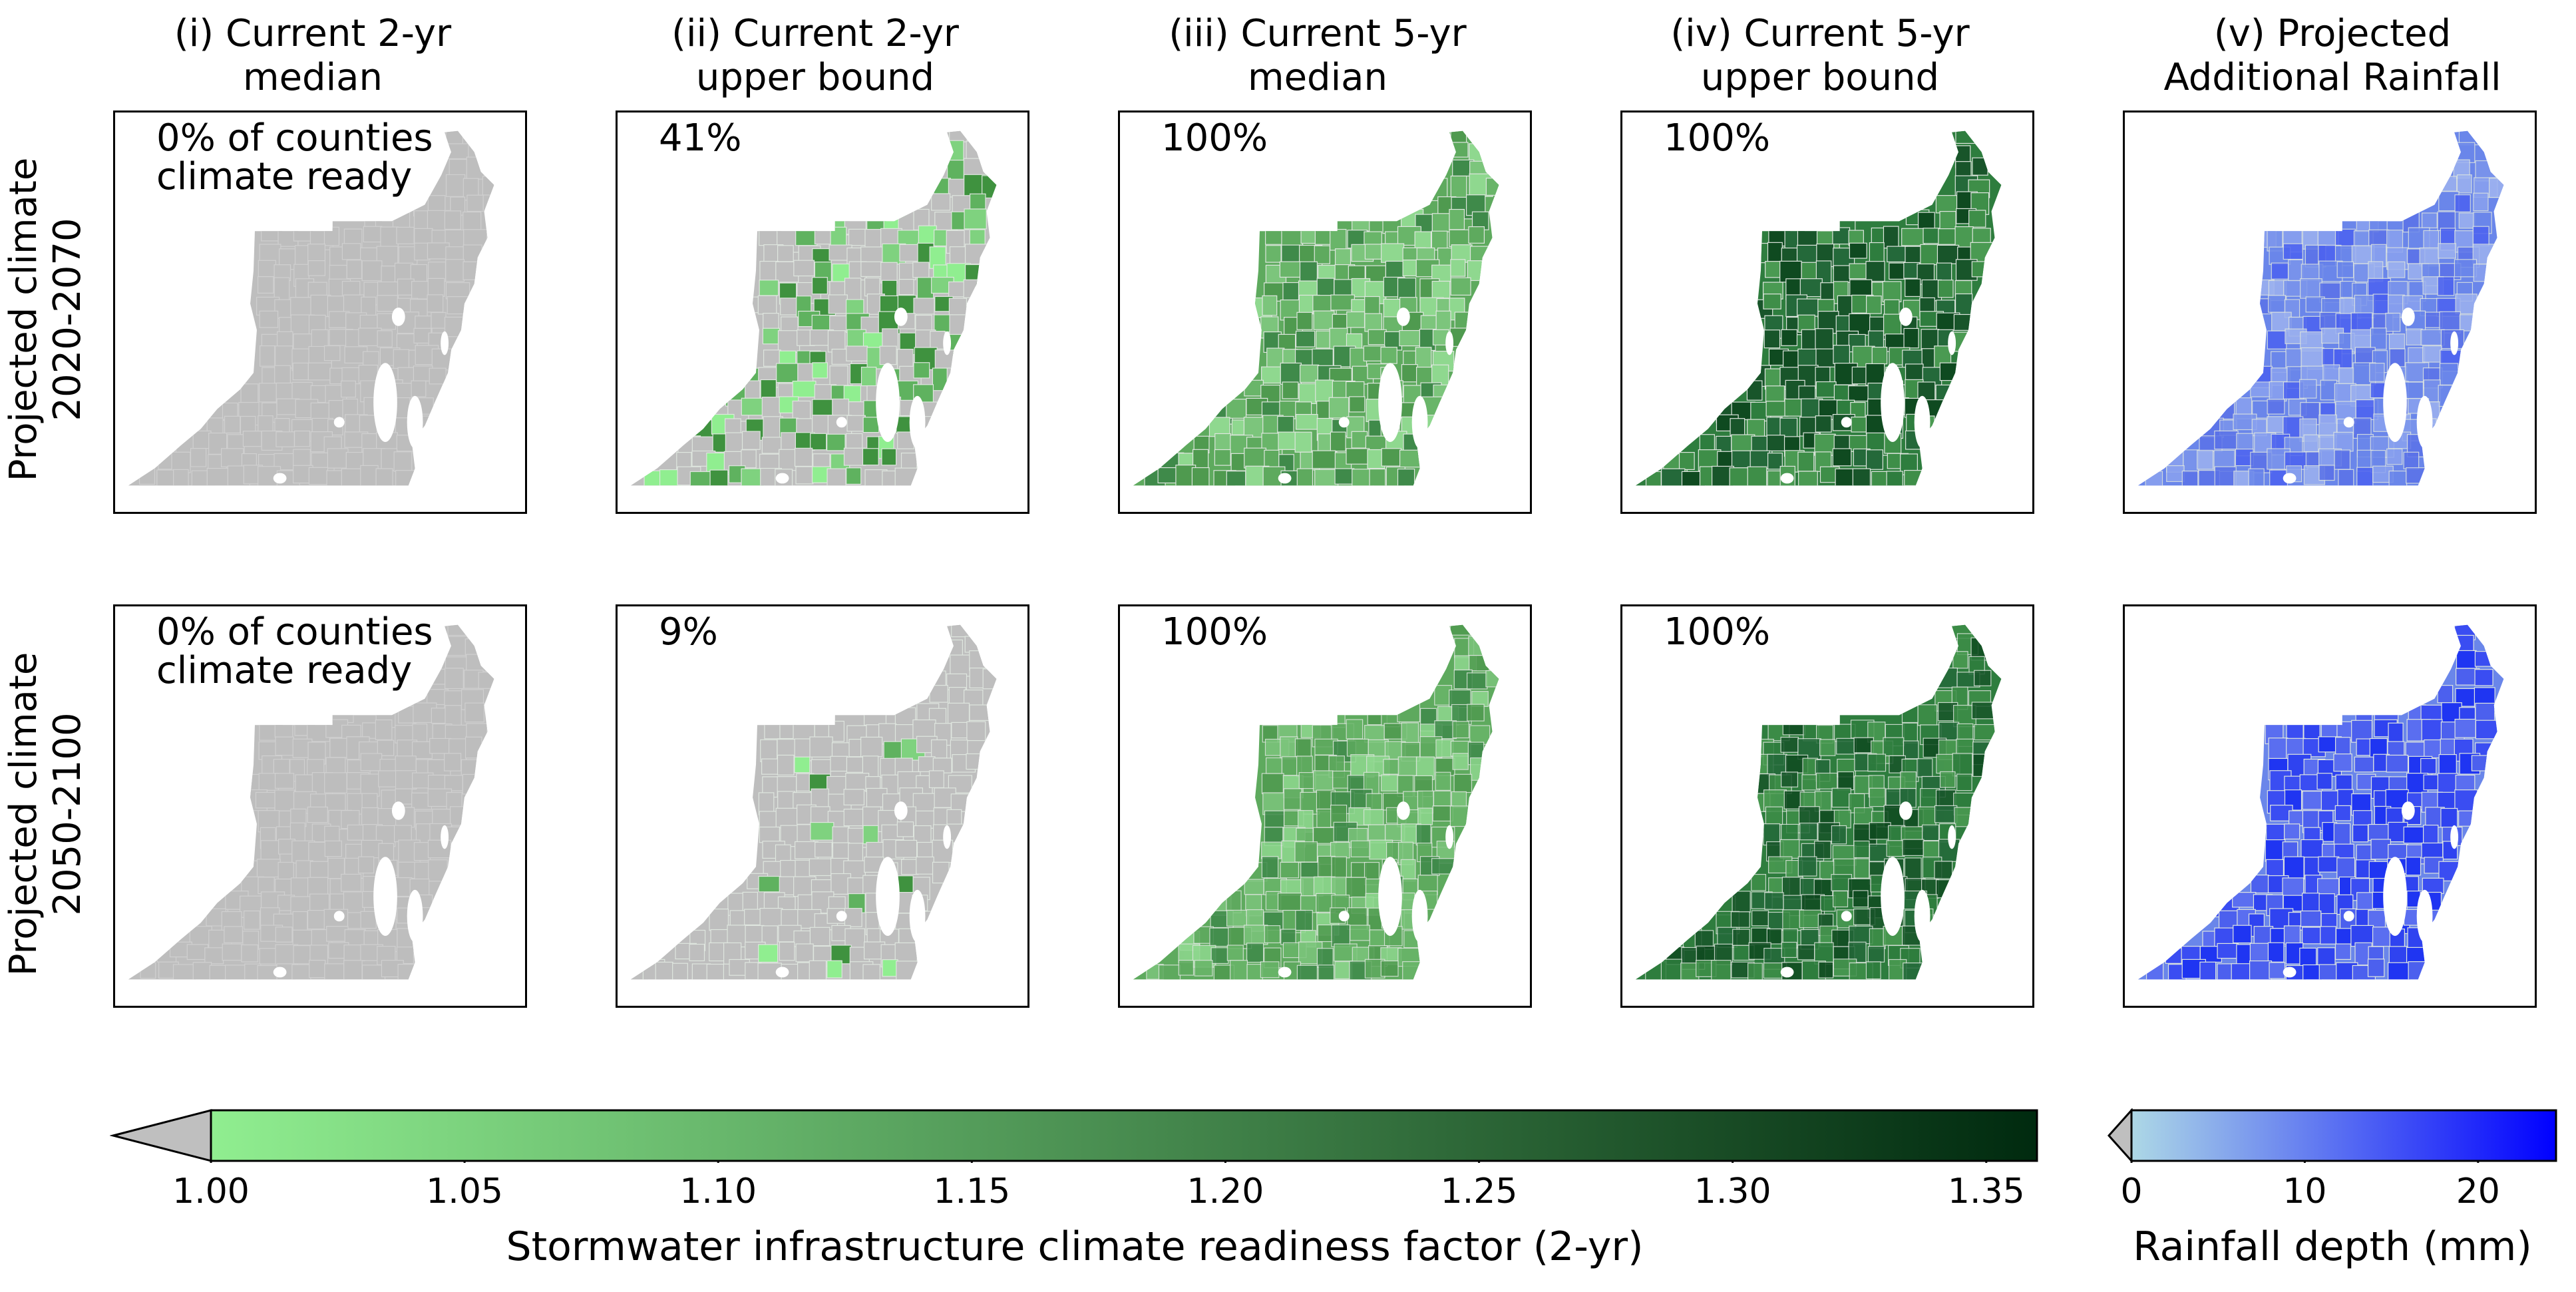 The width and height of the screenshot is (2576, 1292). Describe the element at coordinates (465, 1191) in the screenshot. I see `colorbar-tick-label: 1.05` at that location.